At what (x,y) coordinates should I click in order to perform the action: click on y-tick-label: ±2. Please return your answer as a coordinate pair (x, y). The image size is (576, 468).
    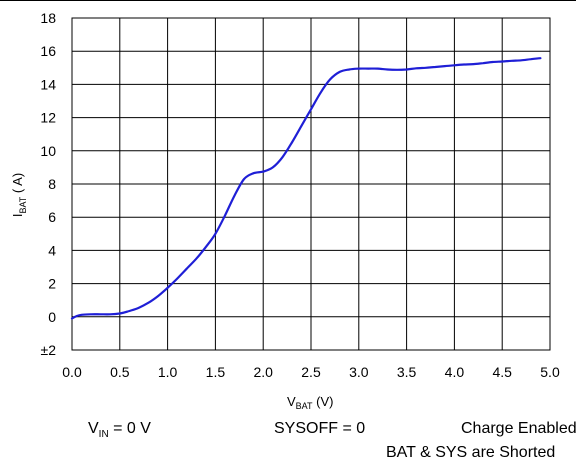
    Looking at the image, I should click on (49, 350).